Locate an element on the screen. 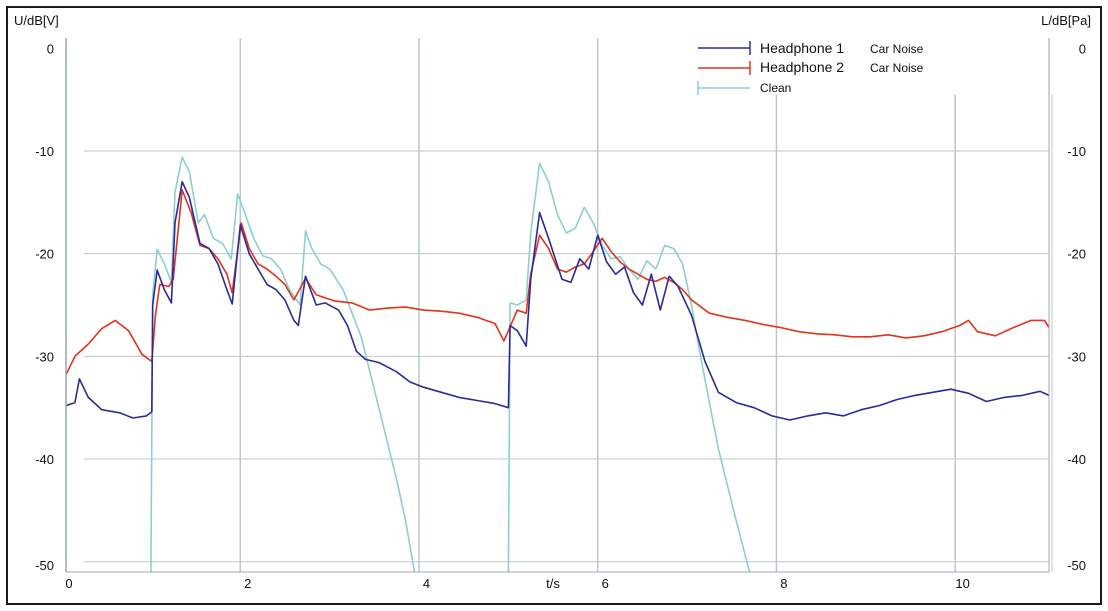  y-tick-label-left: -30 is located at coordinates (44, 356).